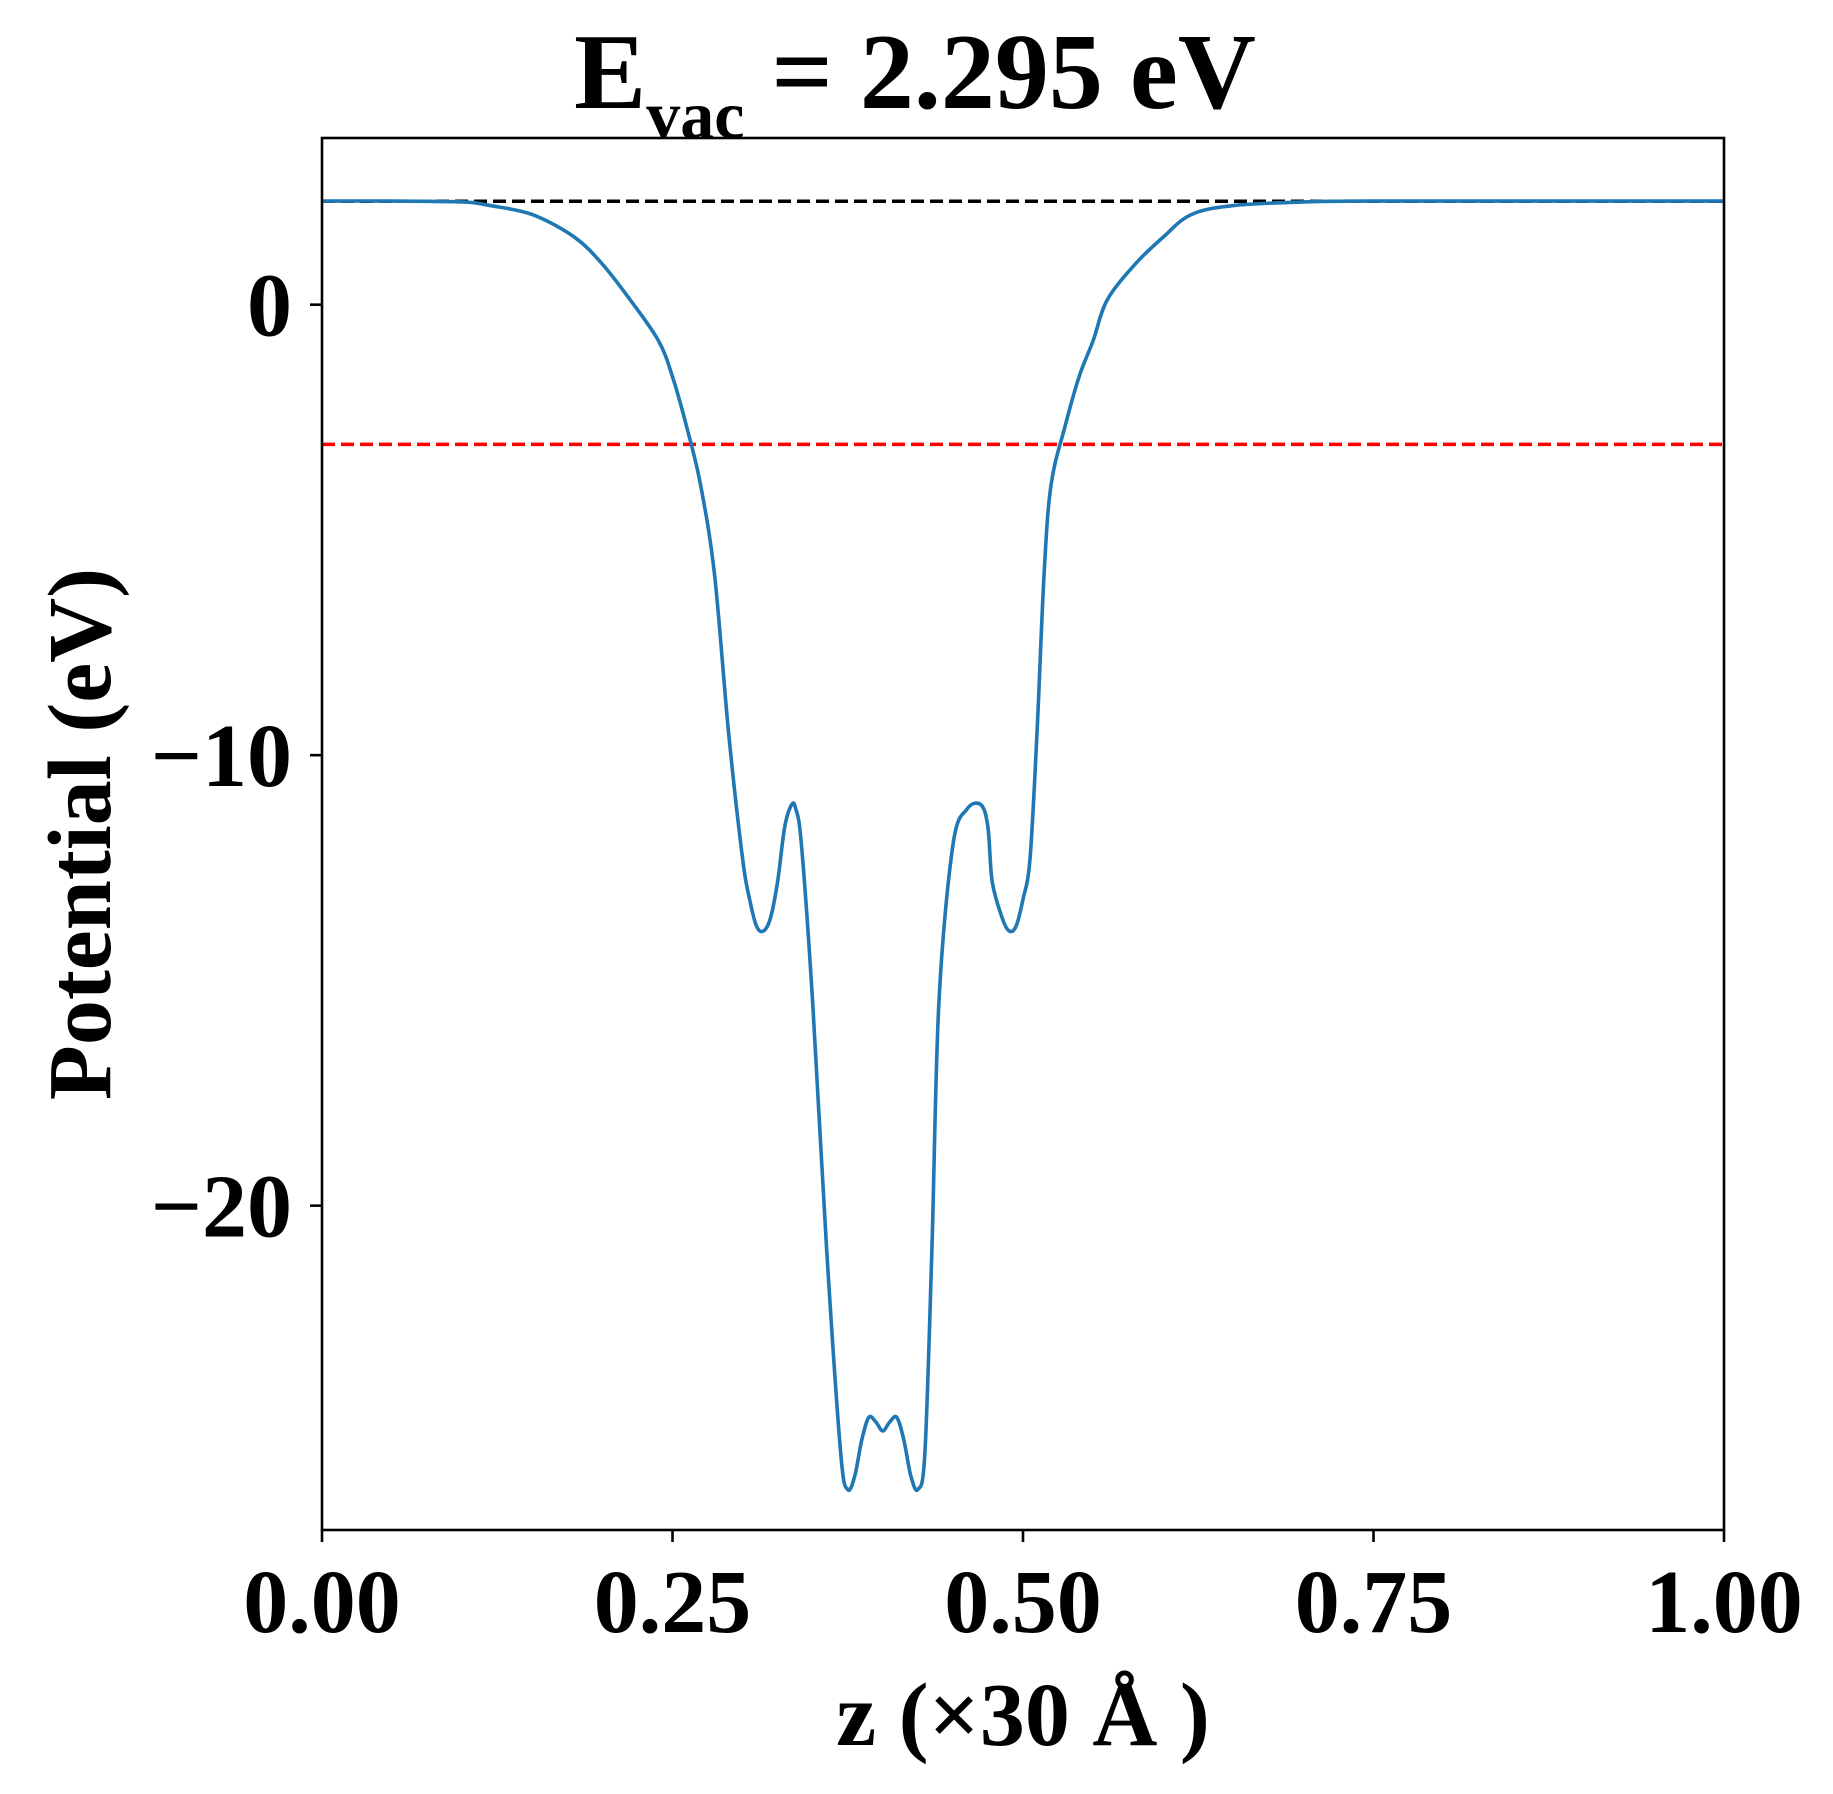  Describe the element at coordinates (610, 72) in the screenshot. I see `chart-title-main: E` at that location.